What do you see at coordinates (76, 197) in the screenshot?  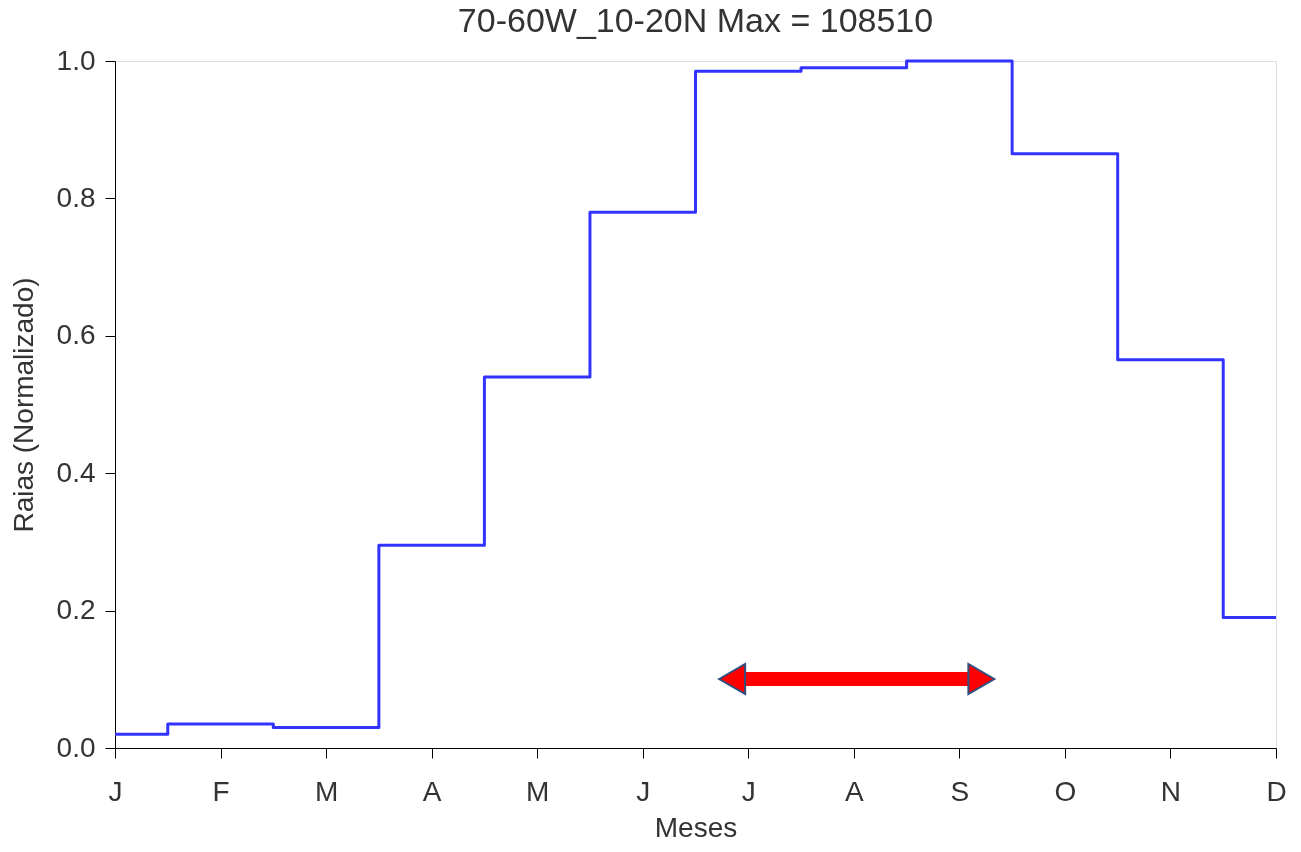 I see `y-tick-label: 0.8` at bounding box center [76, 197].